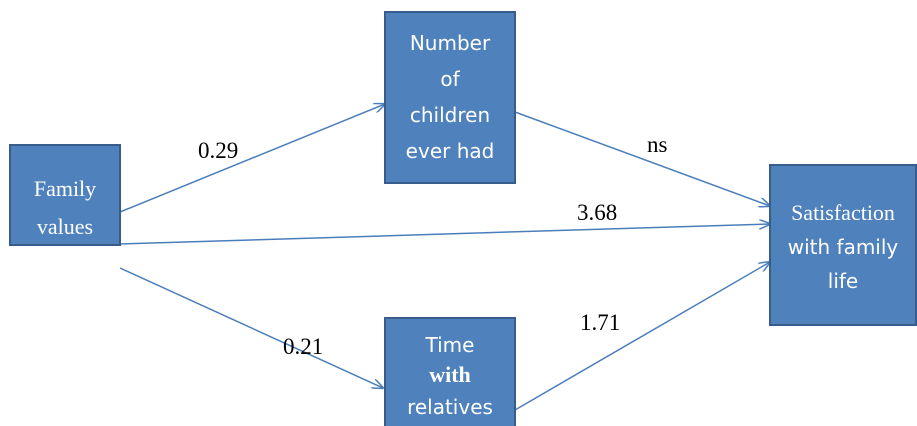 The image size is (917, 426). Describe the element at coordinates (450, 345) in the screenshot. I see `node-label: Time` at that location.